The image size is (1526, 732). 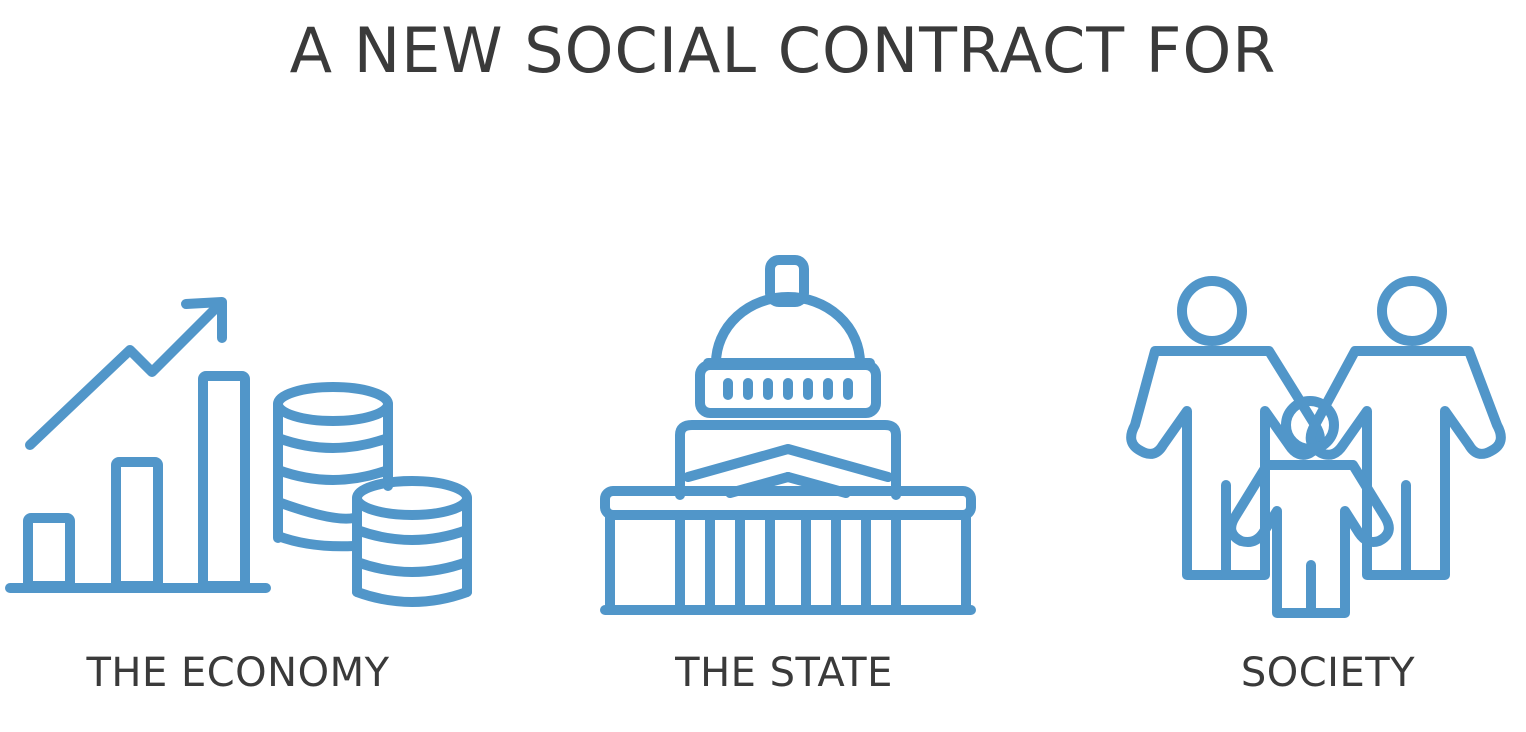 I want to click on family-icon, so click(x=1315, y=455).